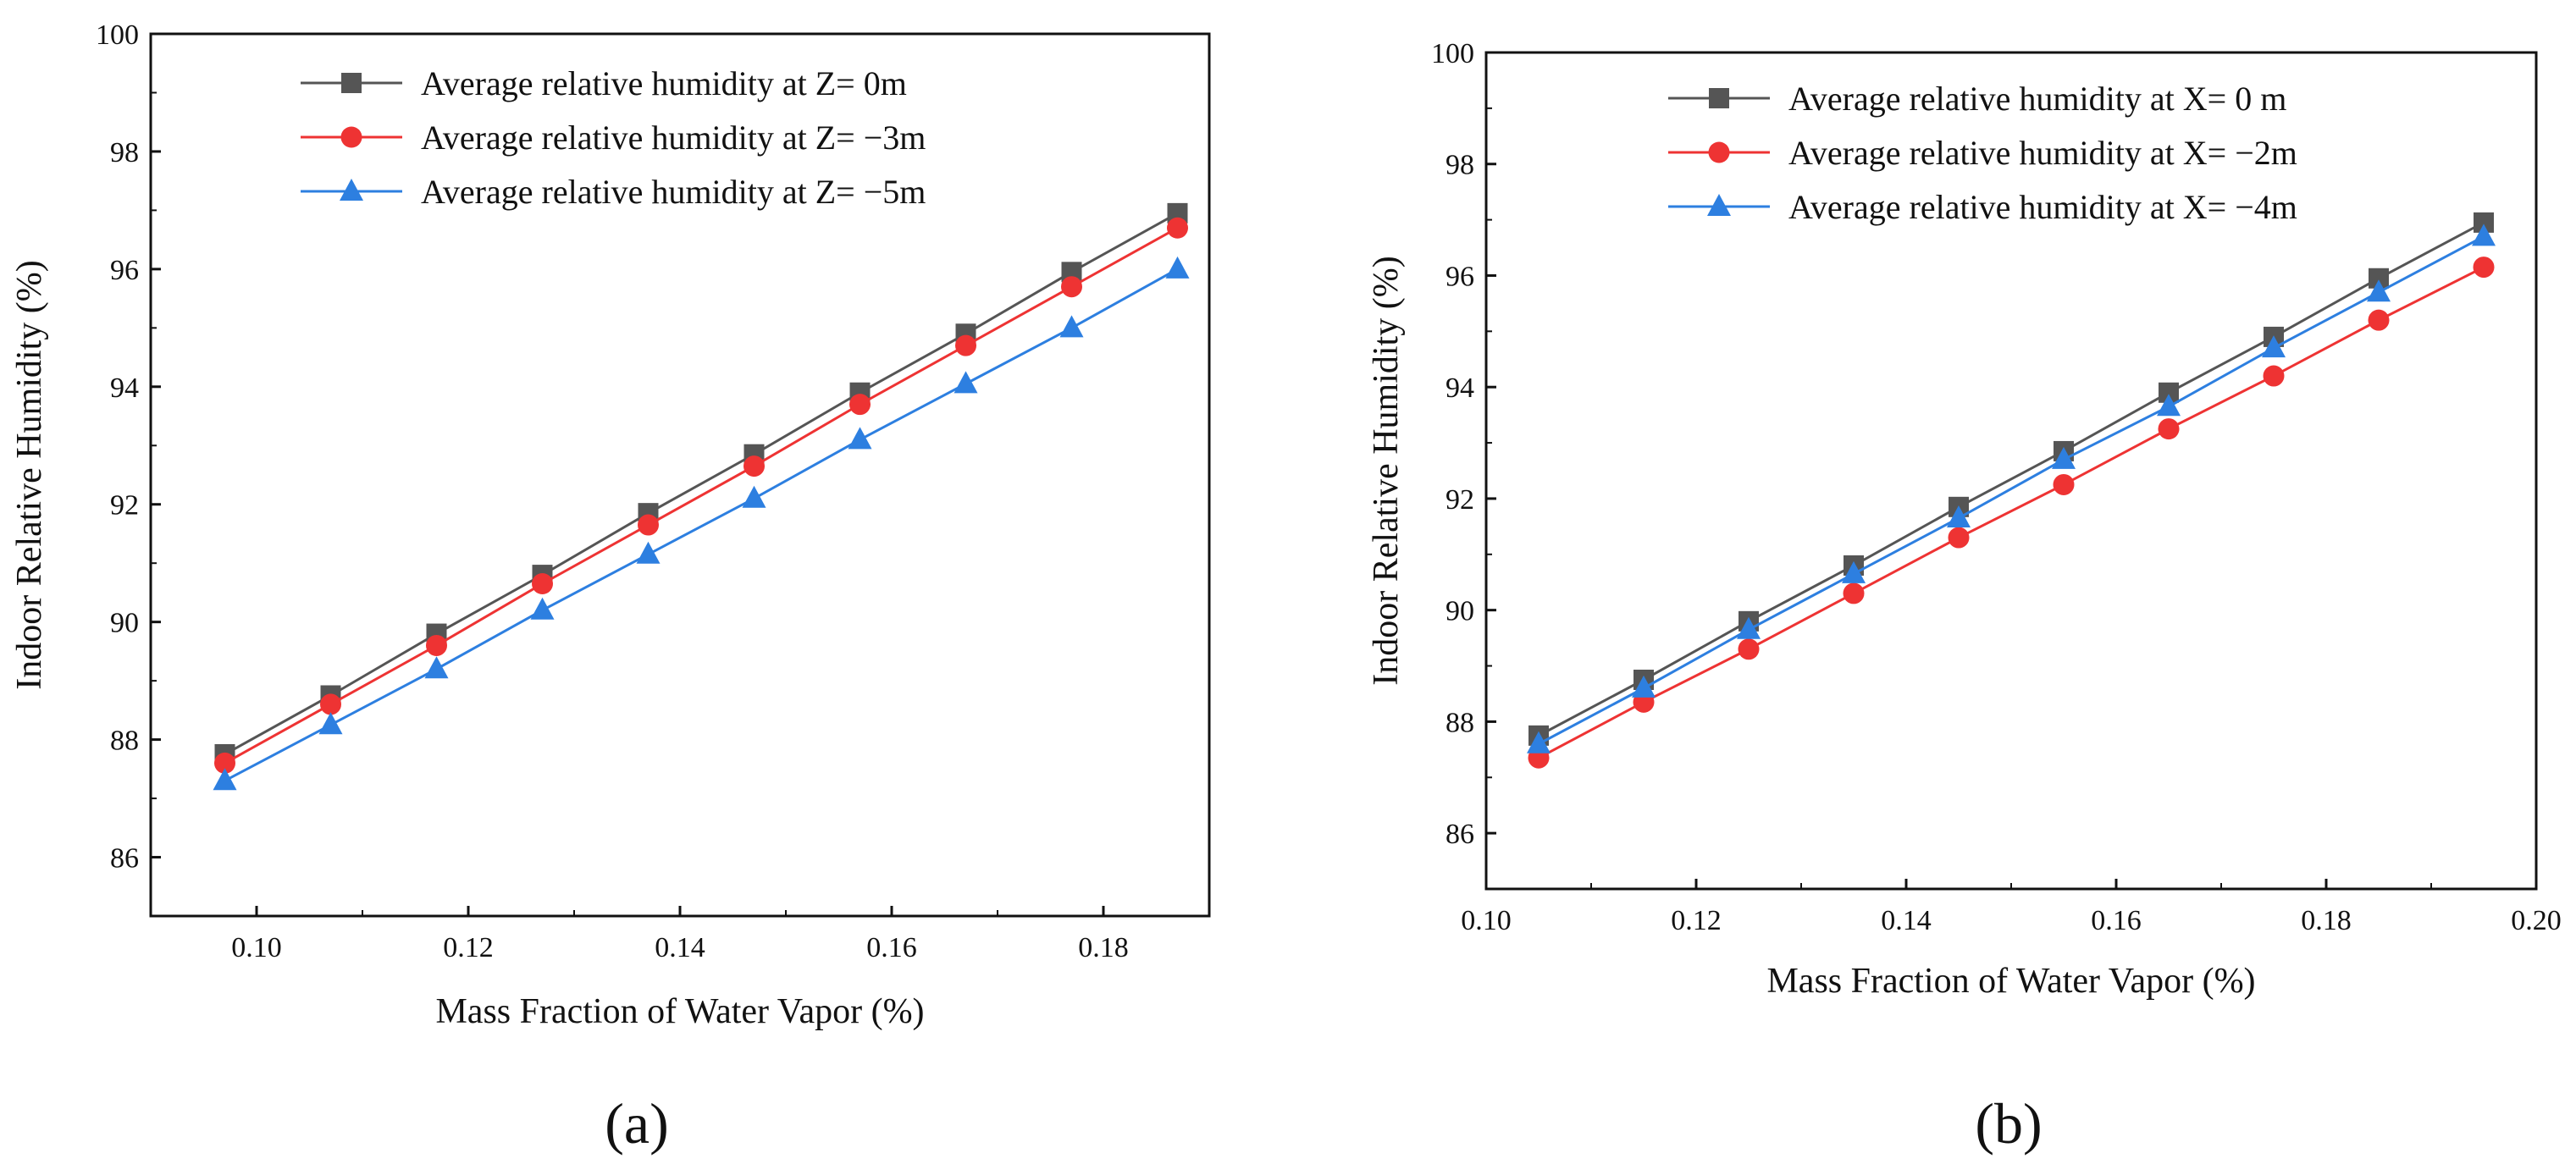 This screenshot has height=1170, width=2576. I want to click on panel-label: (a), so click(636, 1123).